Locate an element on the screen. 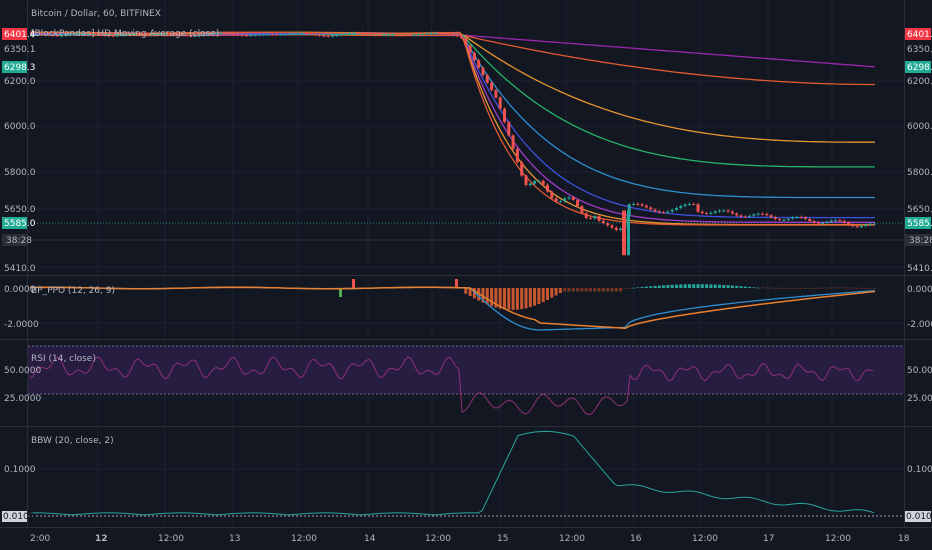 The height and width of the screenshot is (550, 932). right-rsi-tick-50: 50.0000 is located at coordinates (919, 371).